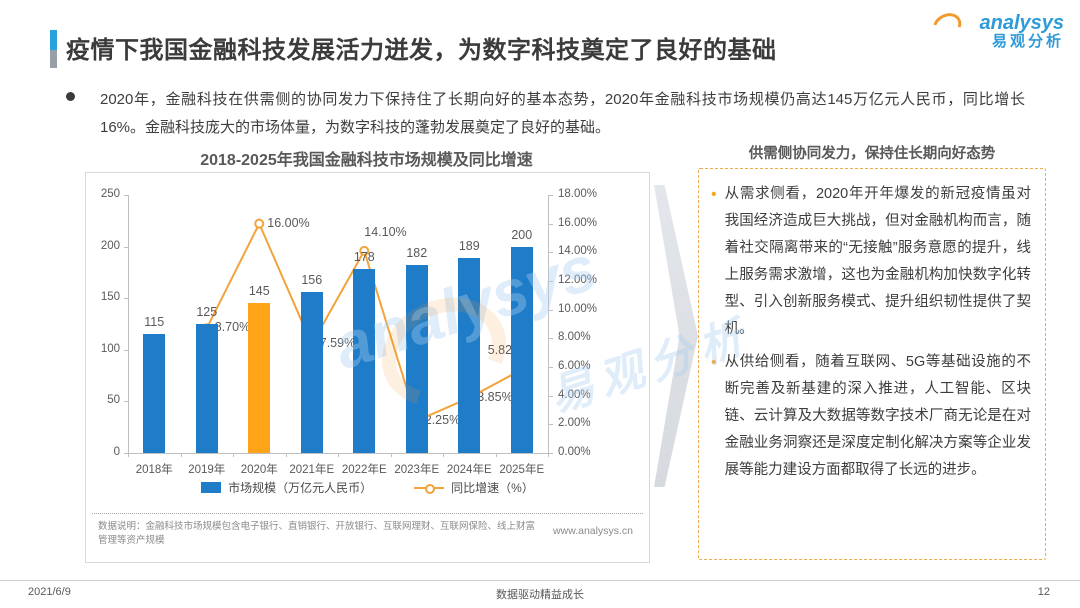 Image resolution: width=1080 pixels, height=608 pixels. What do you see at coordinates (429, 488) in the screenshot?
I see `legend-line-swatch-icon` at bounding box center [429, 488].